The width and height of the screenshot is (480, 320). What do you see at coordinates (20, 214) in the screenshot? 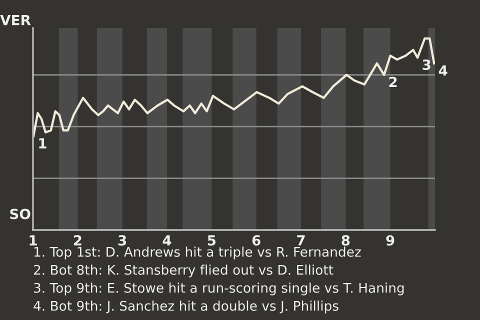
I see `text: SO` at bounding box center [20, 214].